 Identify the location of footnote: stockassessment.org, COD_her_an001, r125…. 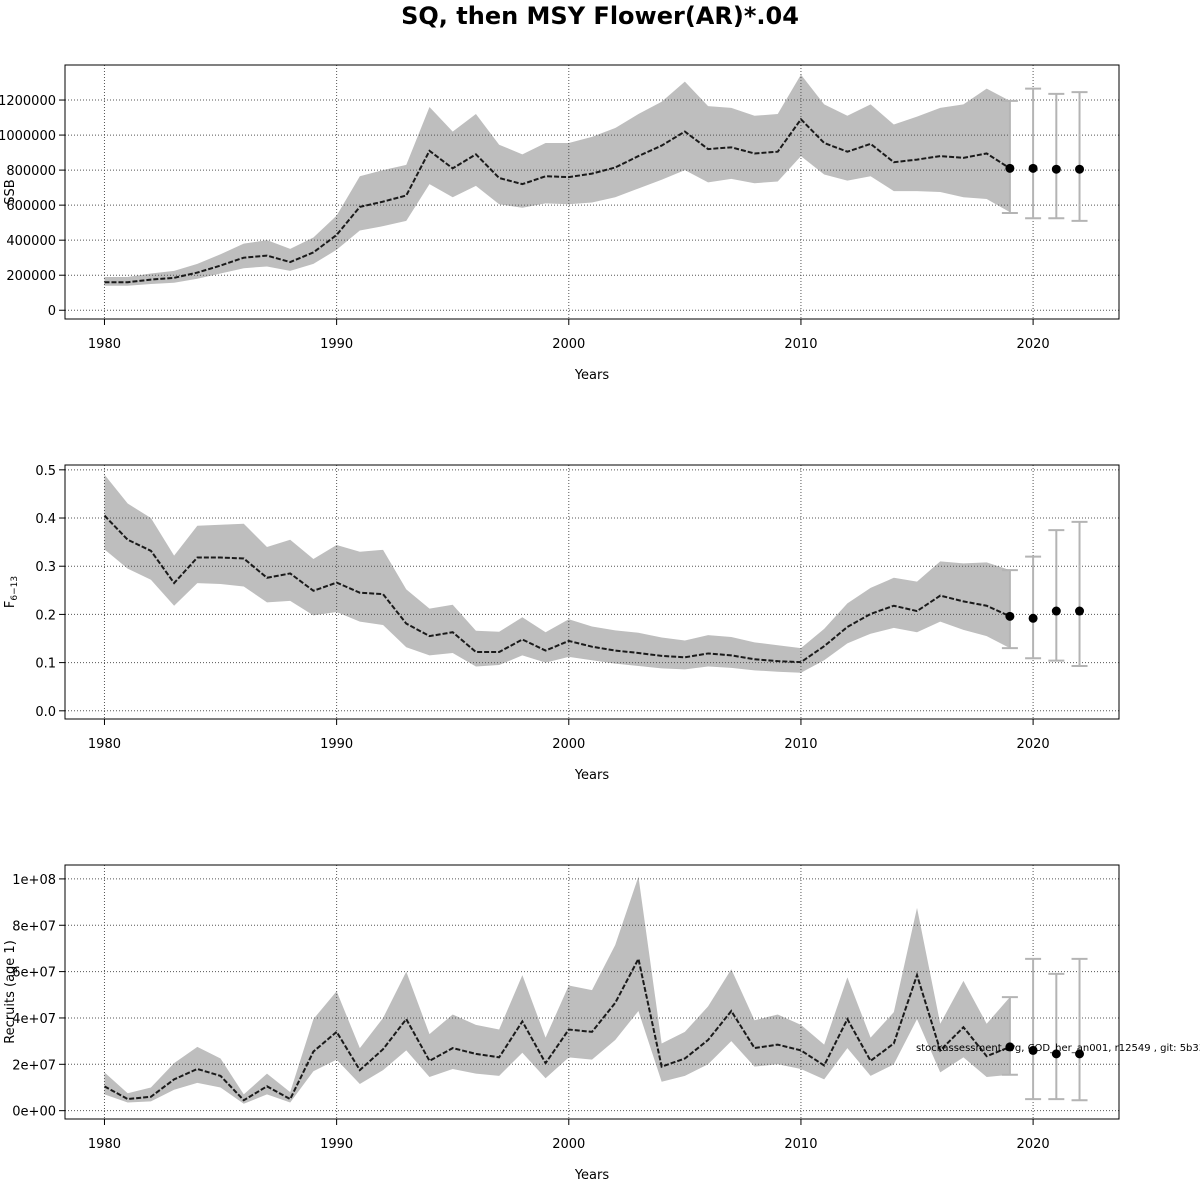
(1058, 1048).